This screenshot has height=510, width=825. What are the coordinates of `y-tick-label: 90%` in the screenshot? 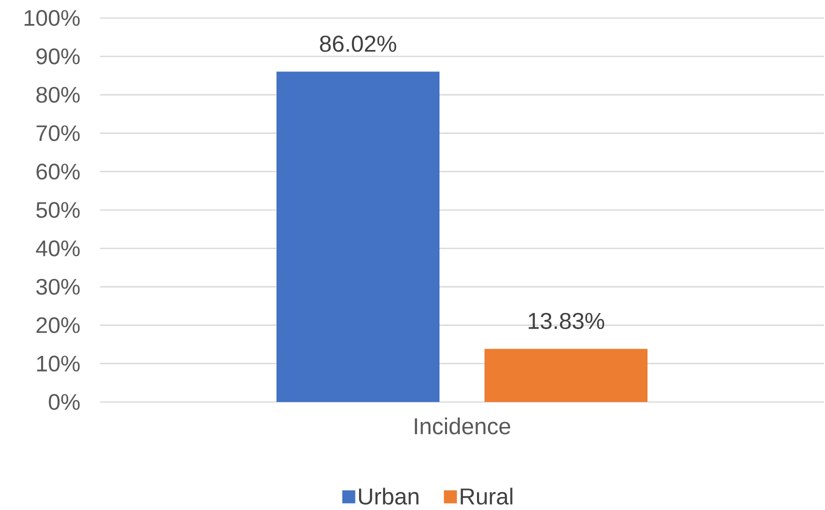 It's located at (58, 56).